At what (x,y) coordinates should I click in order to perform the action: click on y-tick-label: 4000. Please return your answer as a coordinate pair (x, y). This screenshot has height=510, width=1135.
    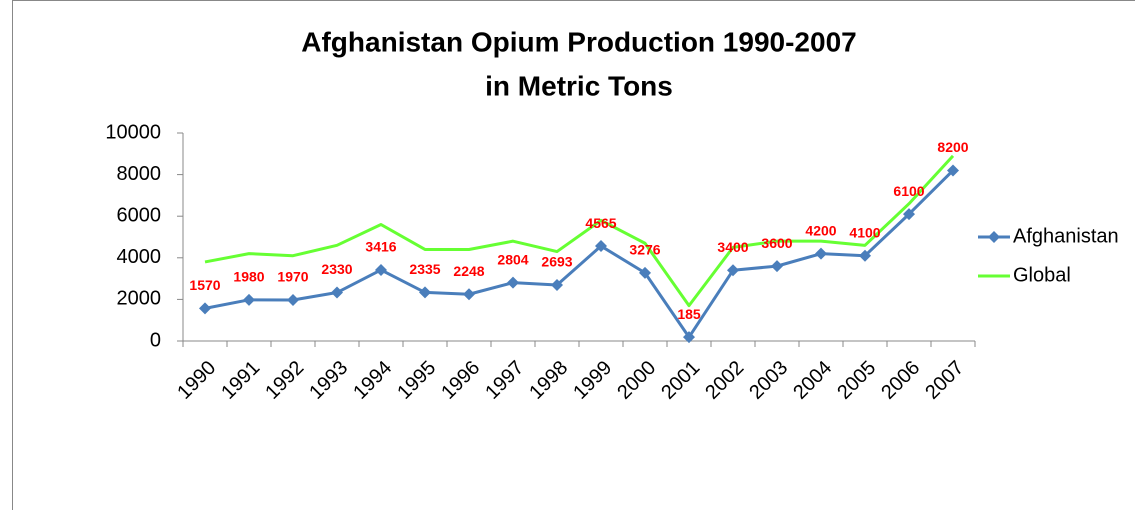
    Looking at the image, I should click on (139, 257).